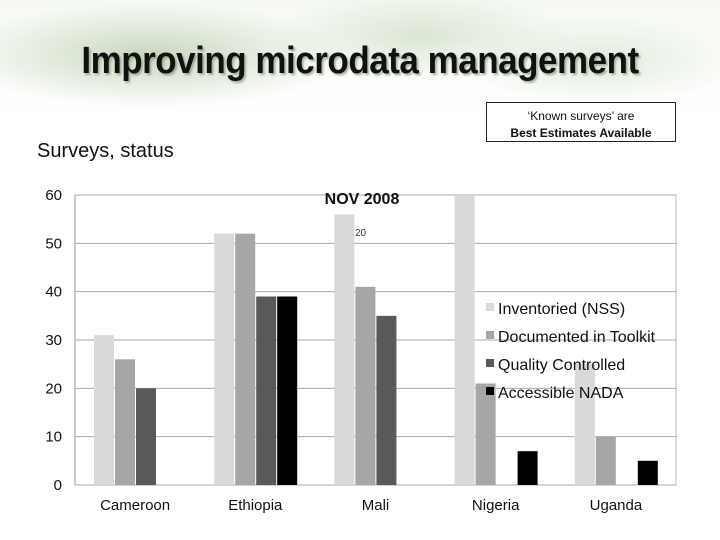 This screenshot has height=540, width=720. Describe the element at coordinates (376, 505) in the screenshot. I see `x-category-label: Mali` at that location.